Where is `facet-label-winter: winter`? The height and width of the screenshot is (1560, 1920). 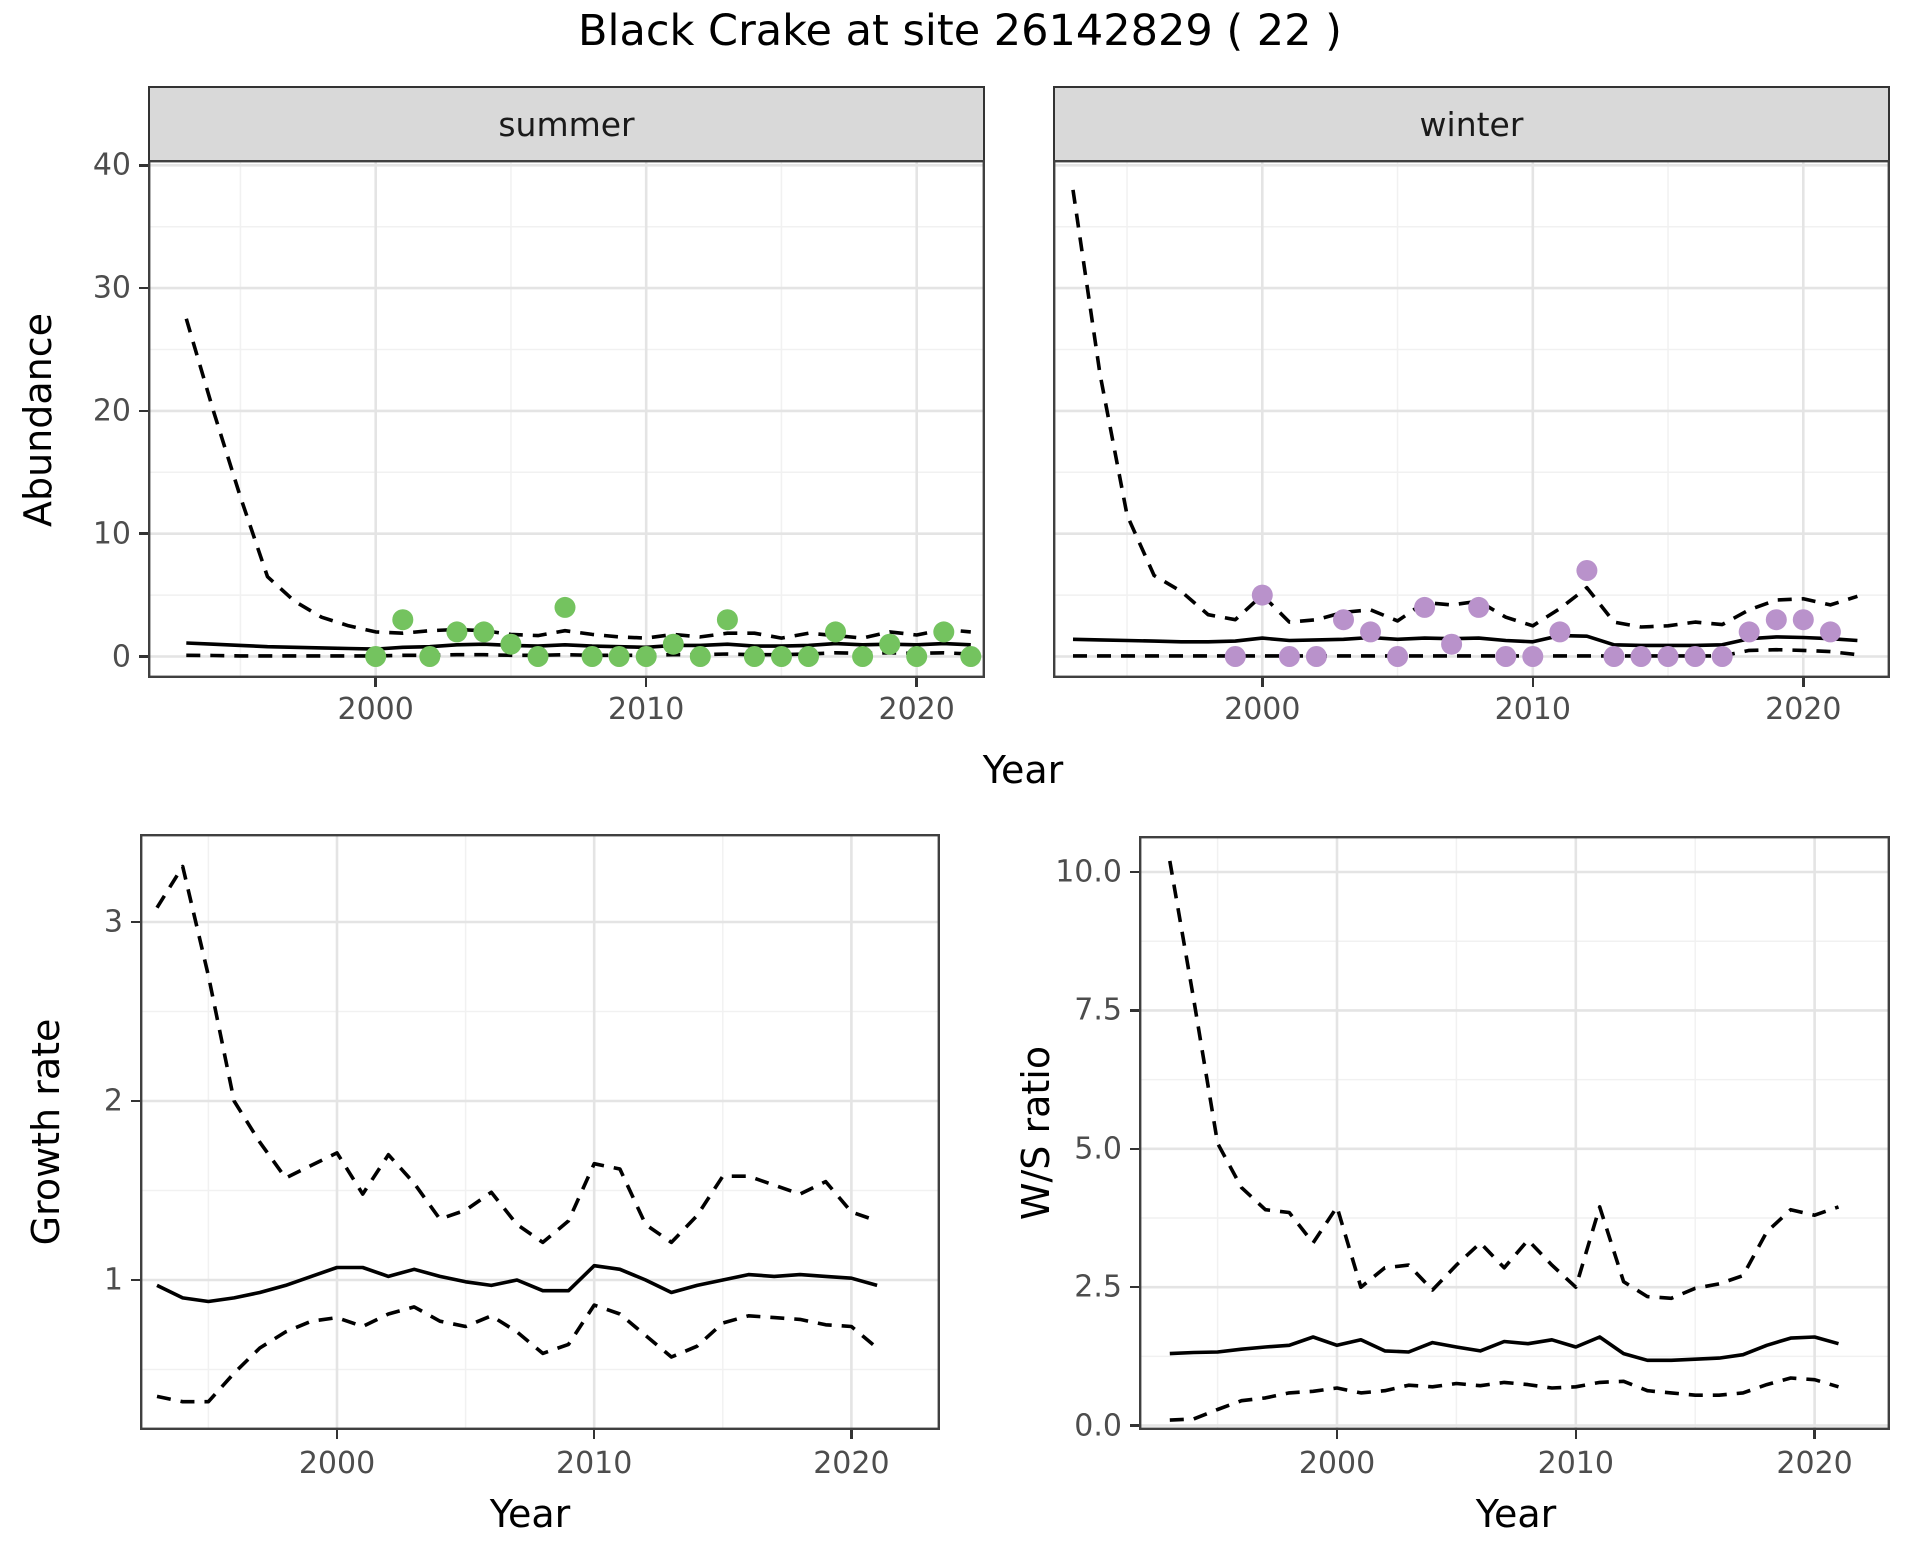 facet-label-winter: winter is located at coordinates (1471, 124).